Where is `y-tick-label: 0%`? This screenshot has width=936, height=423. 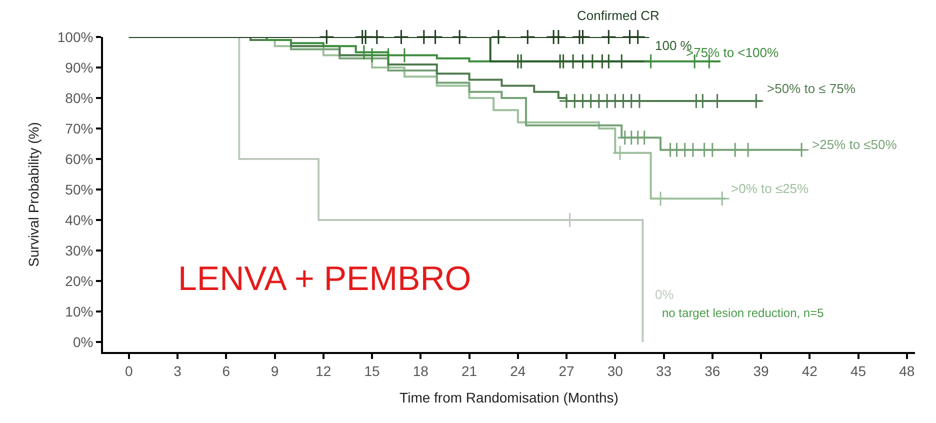
y-tick-label: 0% is located at coordinates (83, 342).